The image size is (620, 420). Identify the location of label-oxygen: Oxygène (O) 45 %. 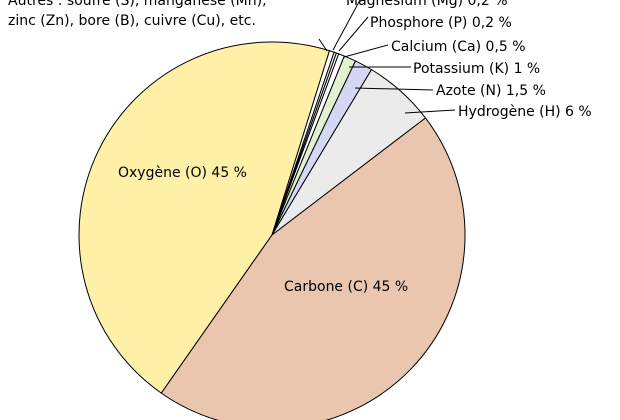
(182, 173).